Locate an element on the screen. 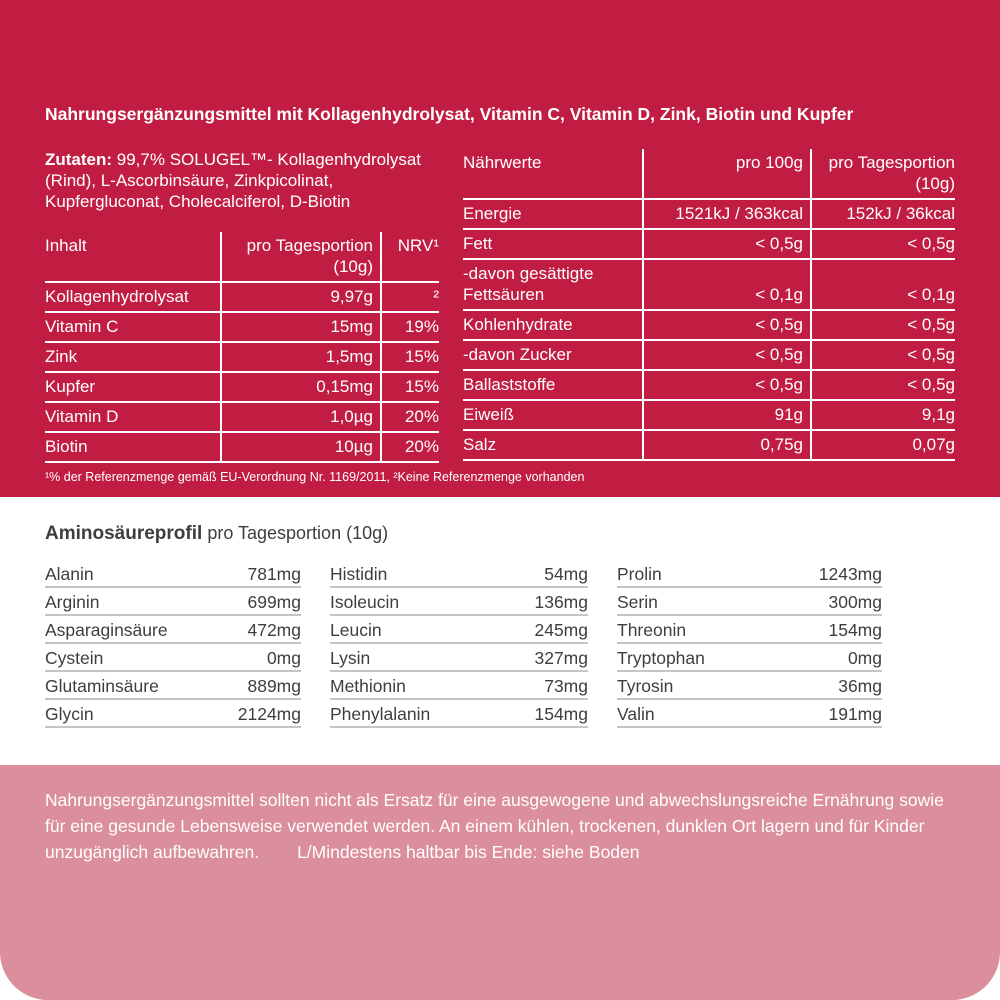 The width and height of the screenshot is (1000, 1000). nutrition-col-portion: pro Tagesportion (10g) is located at coordinates (882, 174).